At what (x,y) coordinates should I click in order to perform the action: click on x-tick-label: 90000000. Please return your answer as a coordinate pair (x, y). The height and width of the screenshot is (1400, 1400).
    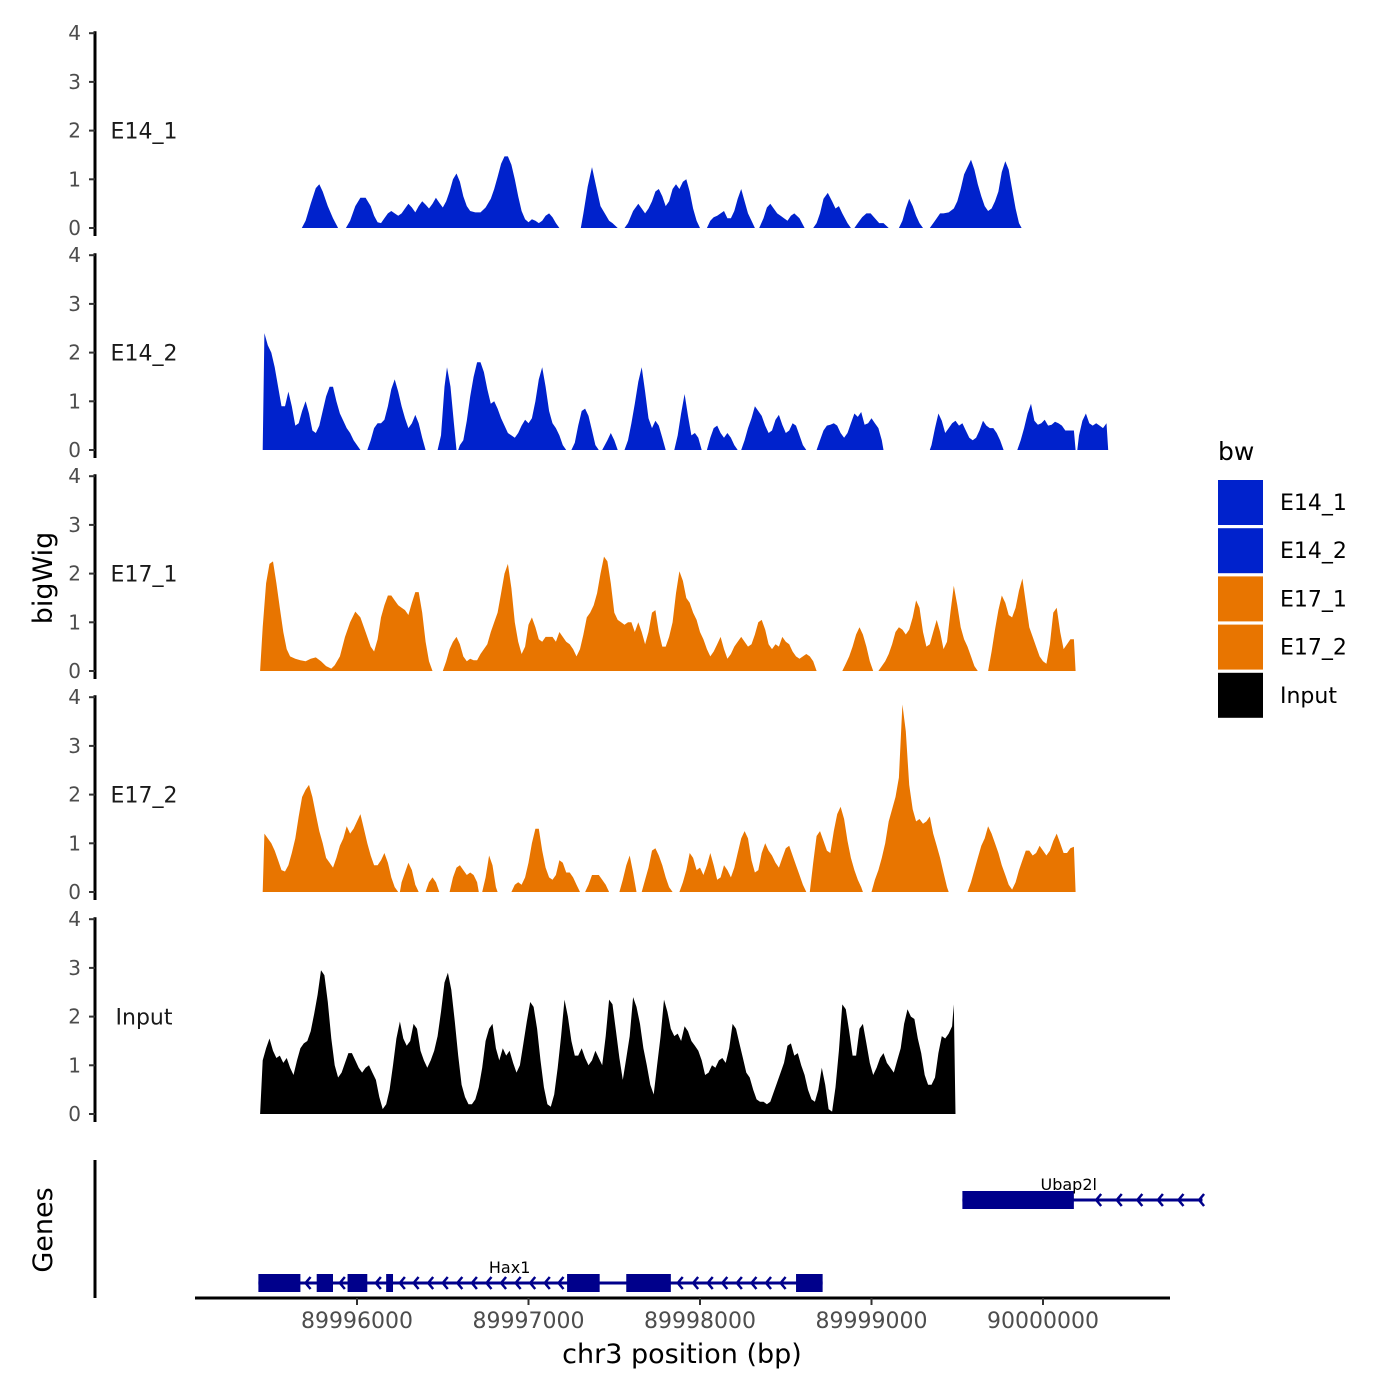
    Looking at the image, I should click on (1043, 1321).